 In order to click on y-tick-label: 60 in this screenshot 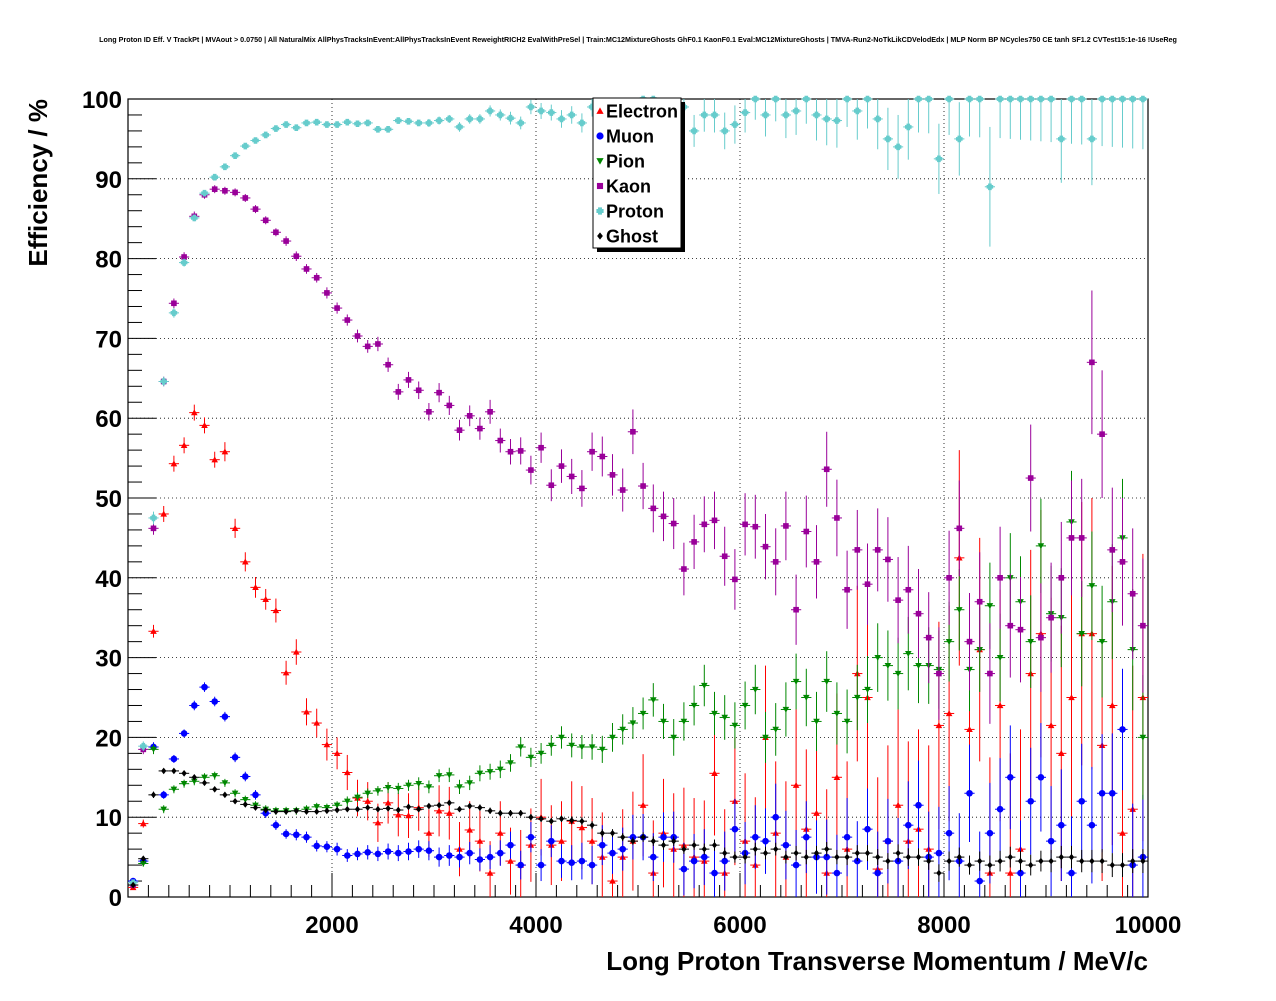, I will do `click(108, 419)`.